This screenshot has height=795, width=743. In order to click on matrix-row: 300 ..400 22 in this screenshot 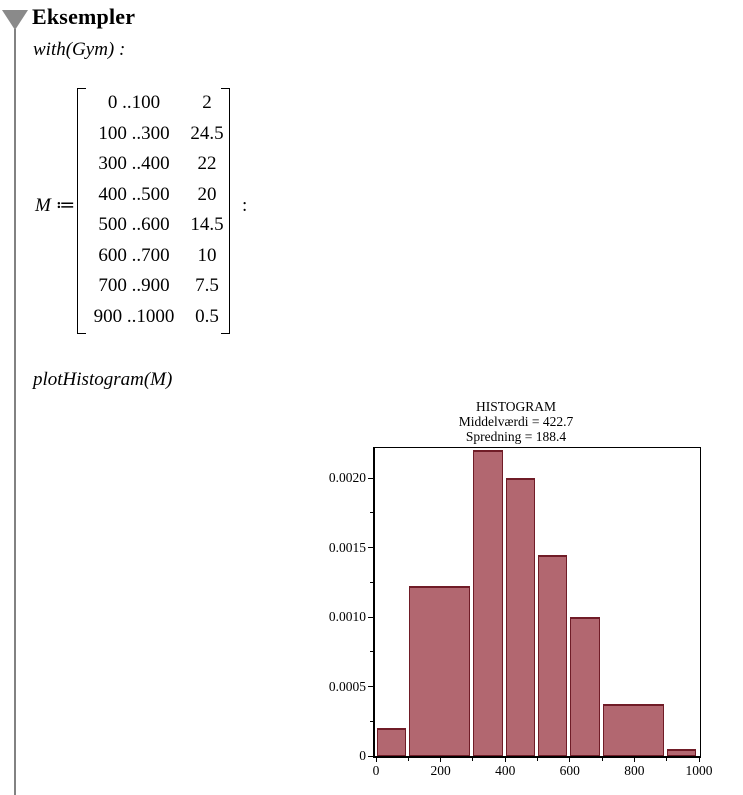, I will do `click(155, 164)`.